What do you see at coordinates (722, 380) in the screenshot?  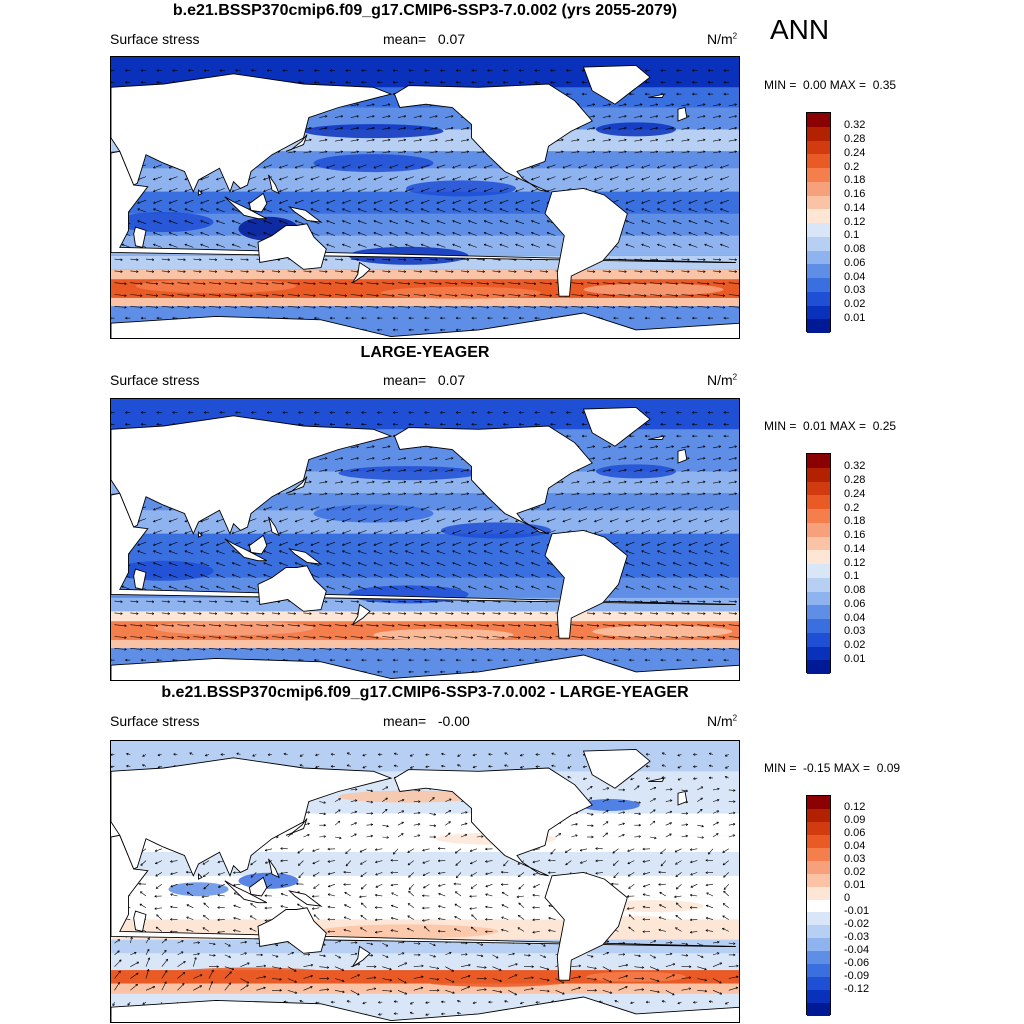 I see `panel2-units: N/m2` at bounding box center [722, 380].